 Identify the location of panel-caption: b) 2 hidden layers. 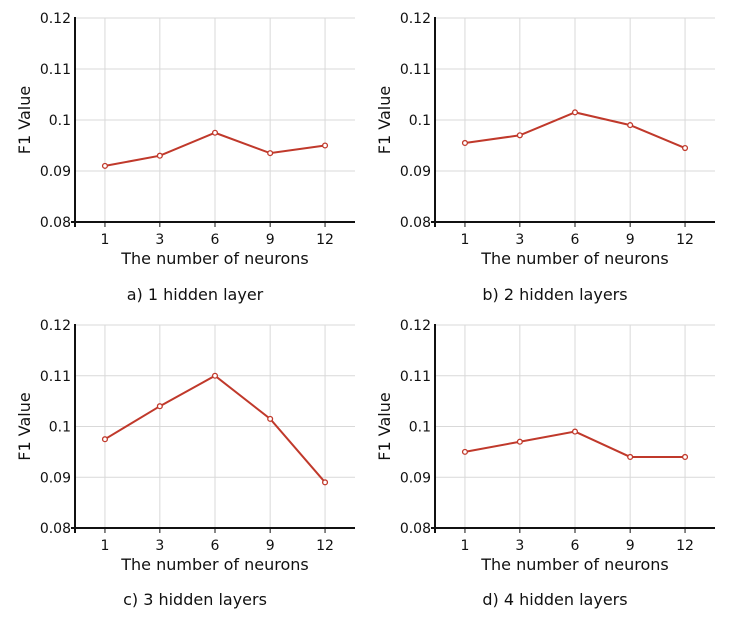
(554, 294).